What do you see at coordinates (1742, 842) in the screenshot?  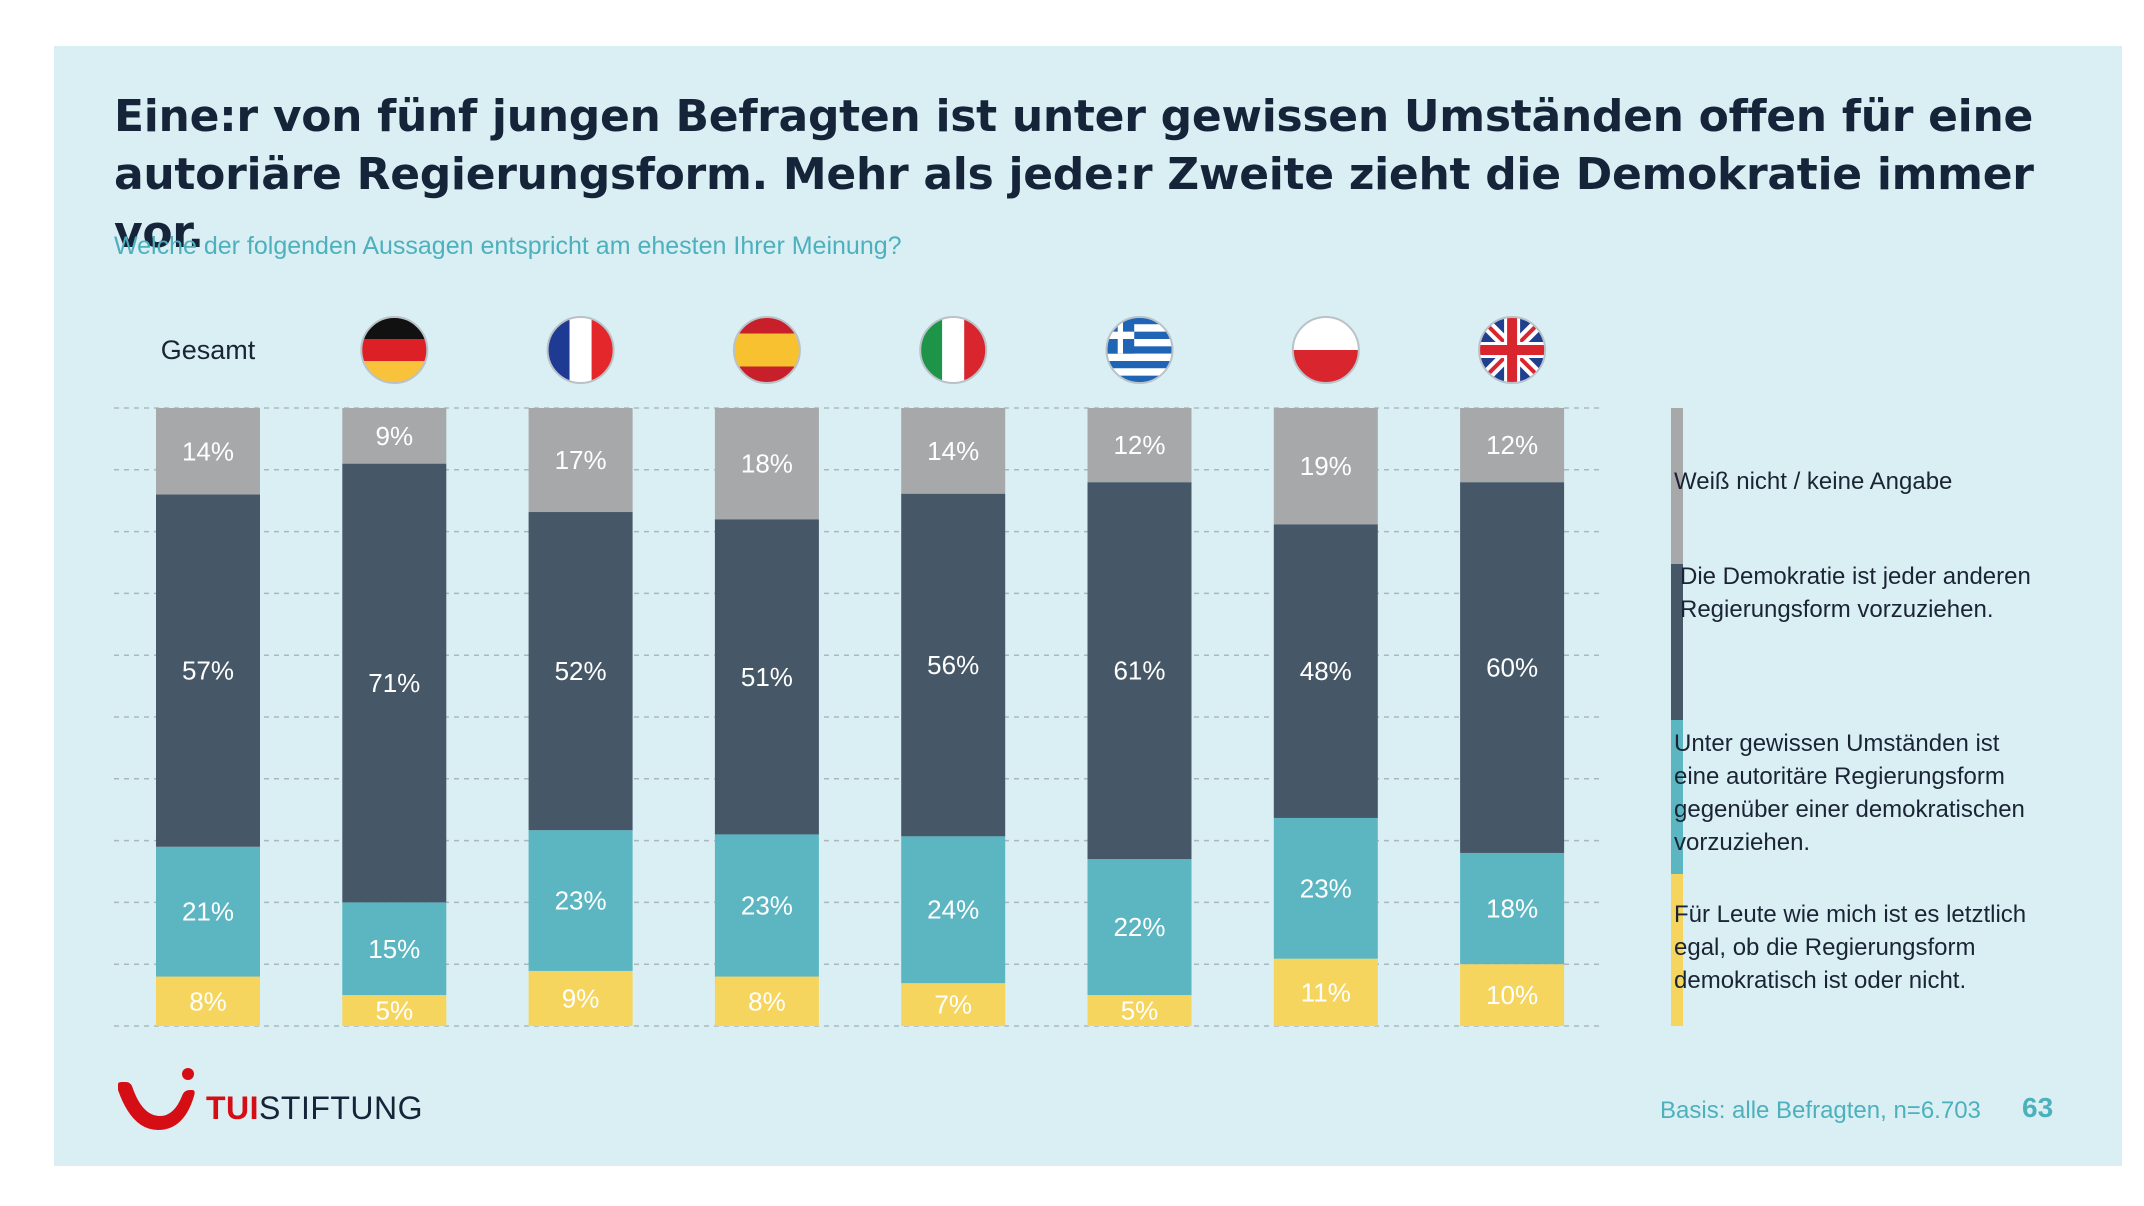 I see `legend-text-line: vorzuziehen.` at bounding box center [1742, 842].